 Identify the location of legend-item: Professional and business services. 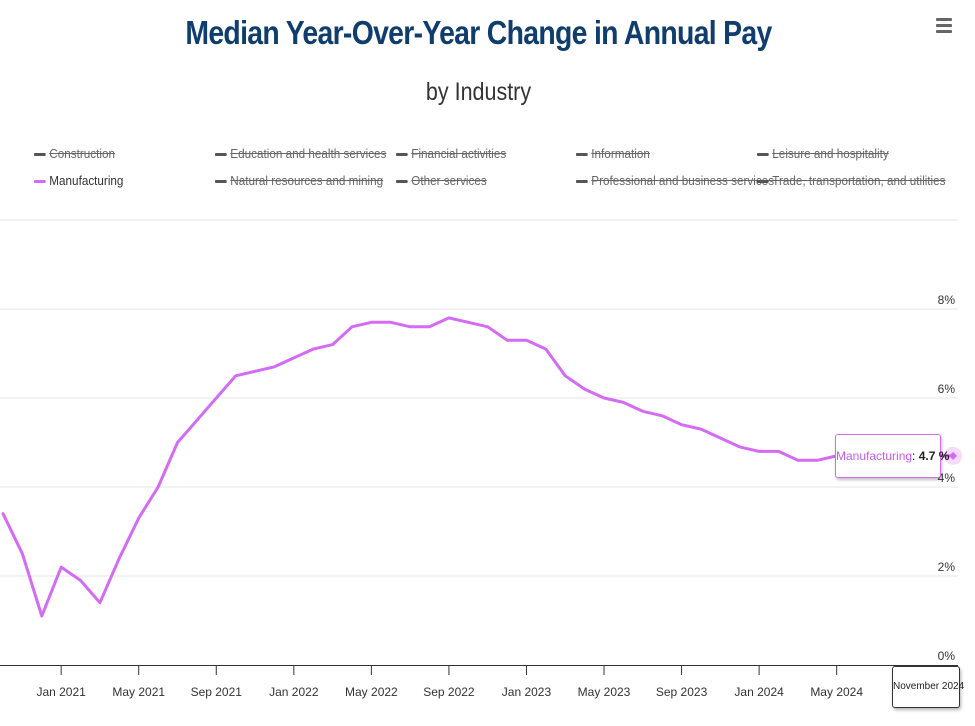
(675, 180).